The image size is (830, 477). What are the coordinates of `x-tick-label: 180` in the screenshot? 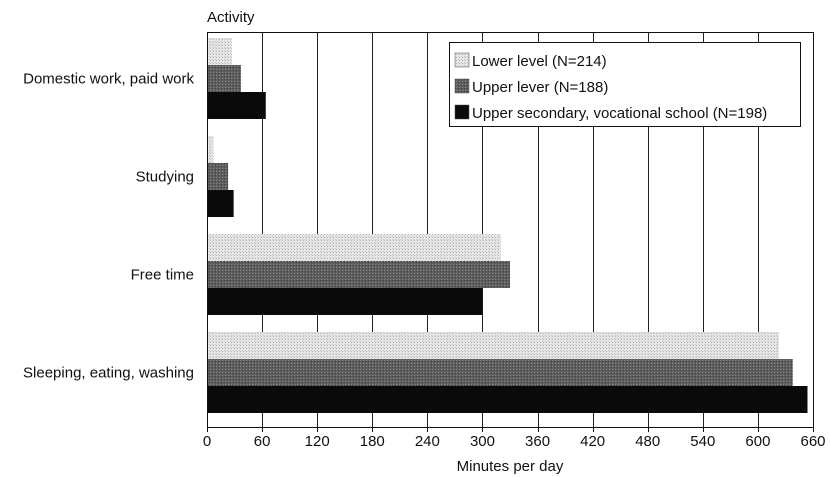 It's located at (372, 441).